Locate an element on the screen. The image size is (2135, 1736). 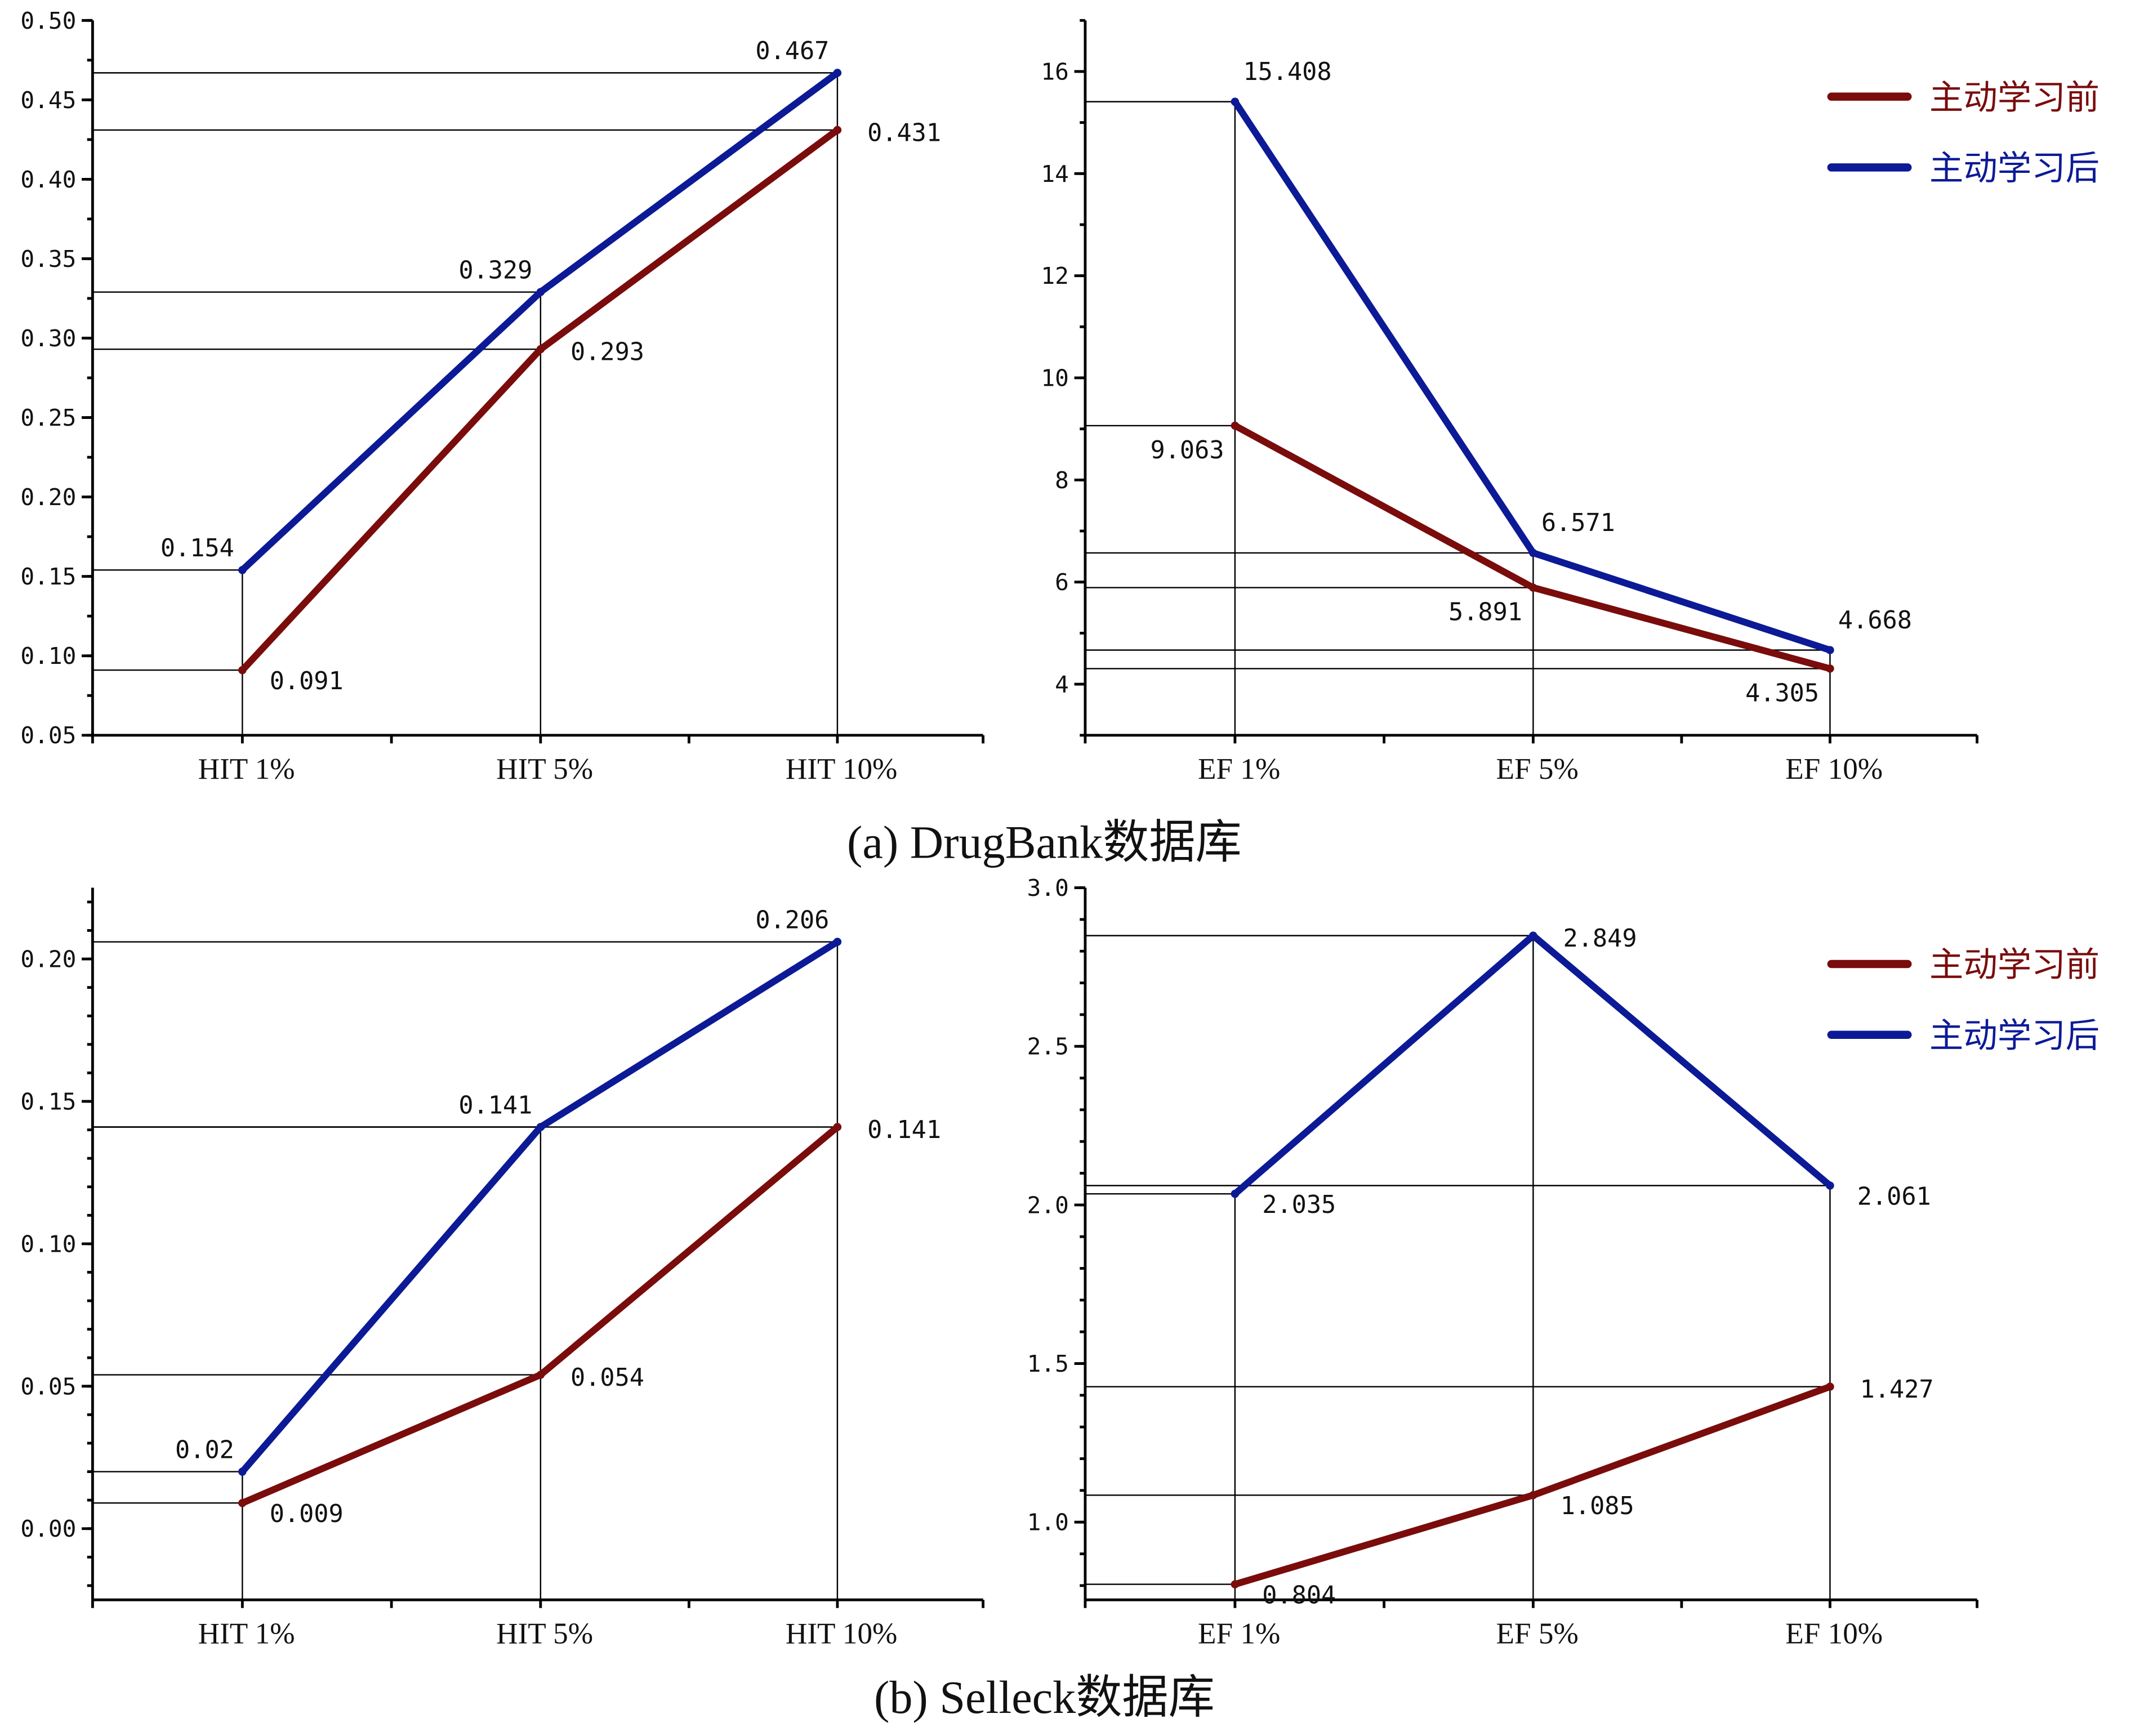
y-tick-label: 3.0 is located at coordinates (1048, 888).